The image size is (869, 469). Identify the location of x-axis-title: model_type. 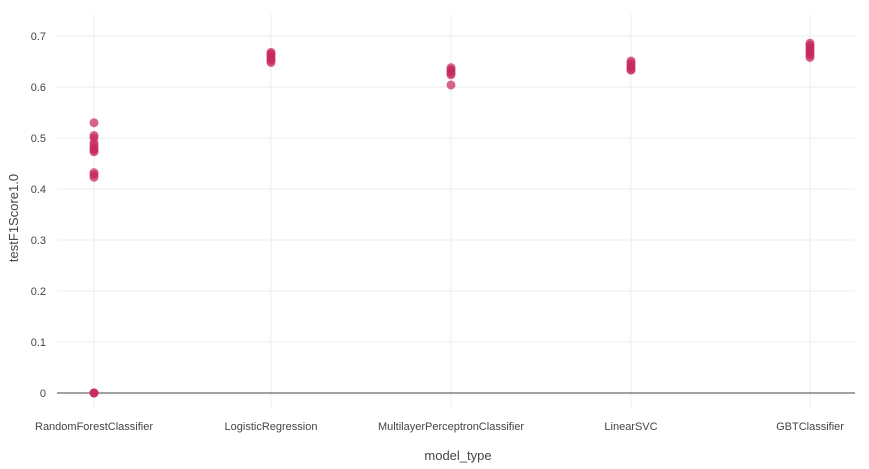
(457, 455).